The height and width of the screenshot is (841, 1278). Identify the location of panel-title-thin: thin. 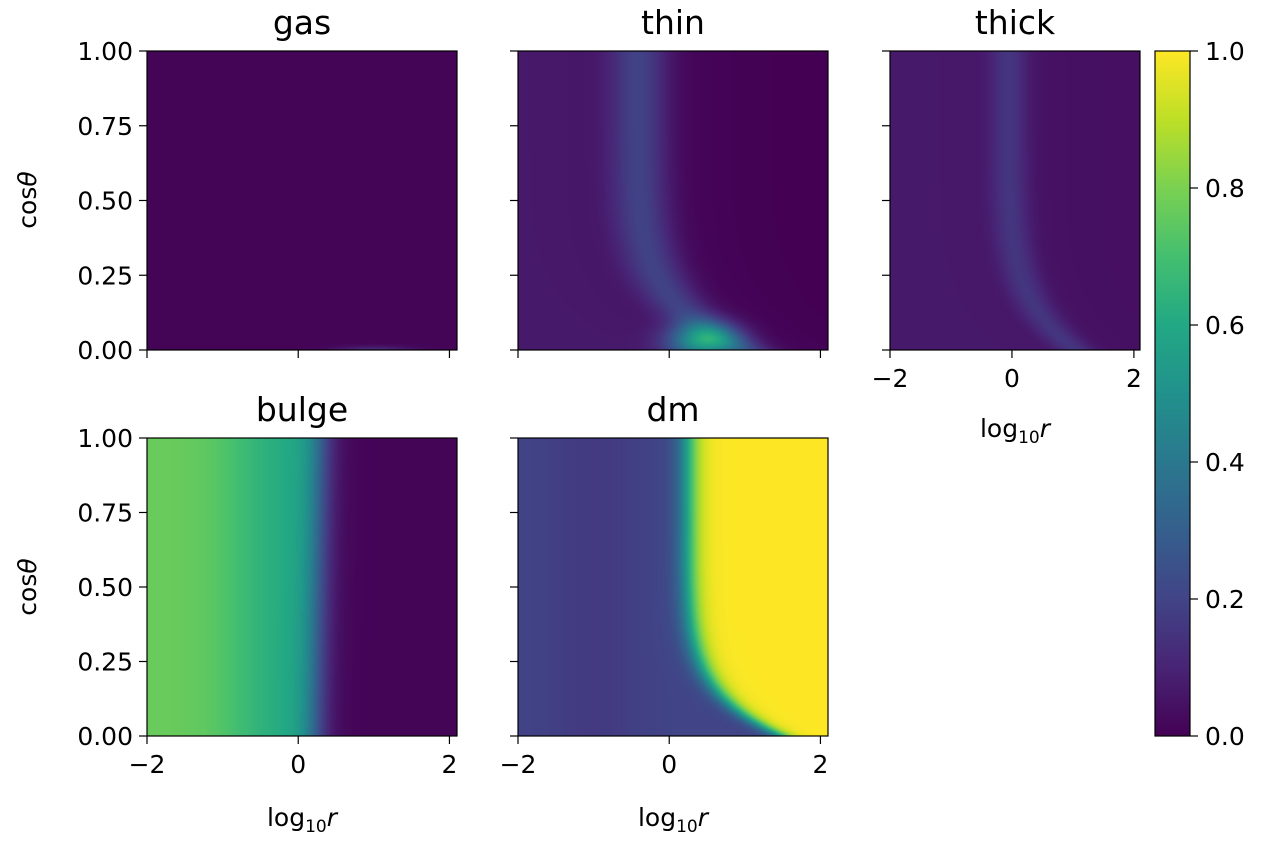
(673, 22).